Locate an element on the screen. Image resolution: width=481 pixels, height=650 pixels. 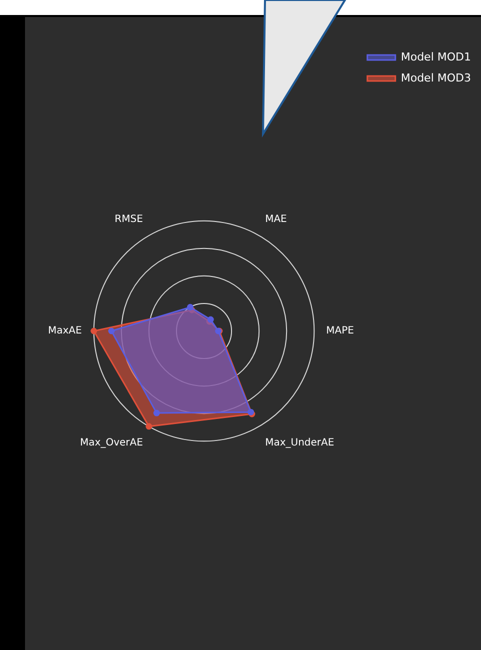
legend-label: Model MOD1 is located at coordinates (436, 57).